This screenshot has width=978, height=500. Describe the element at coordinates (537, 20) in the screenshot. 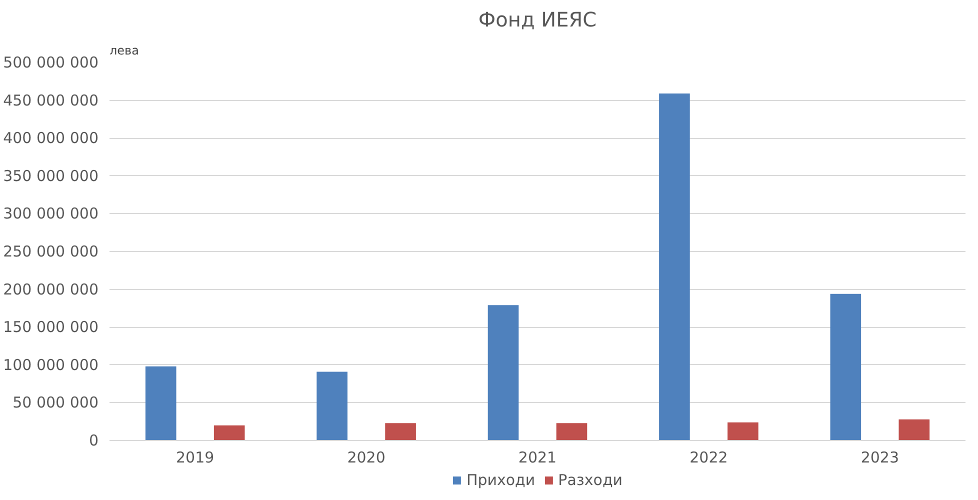

I see `chart-title: Фонд ИЕЯС` at that location.